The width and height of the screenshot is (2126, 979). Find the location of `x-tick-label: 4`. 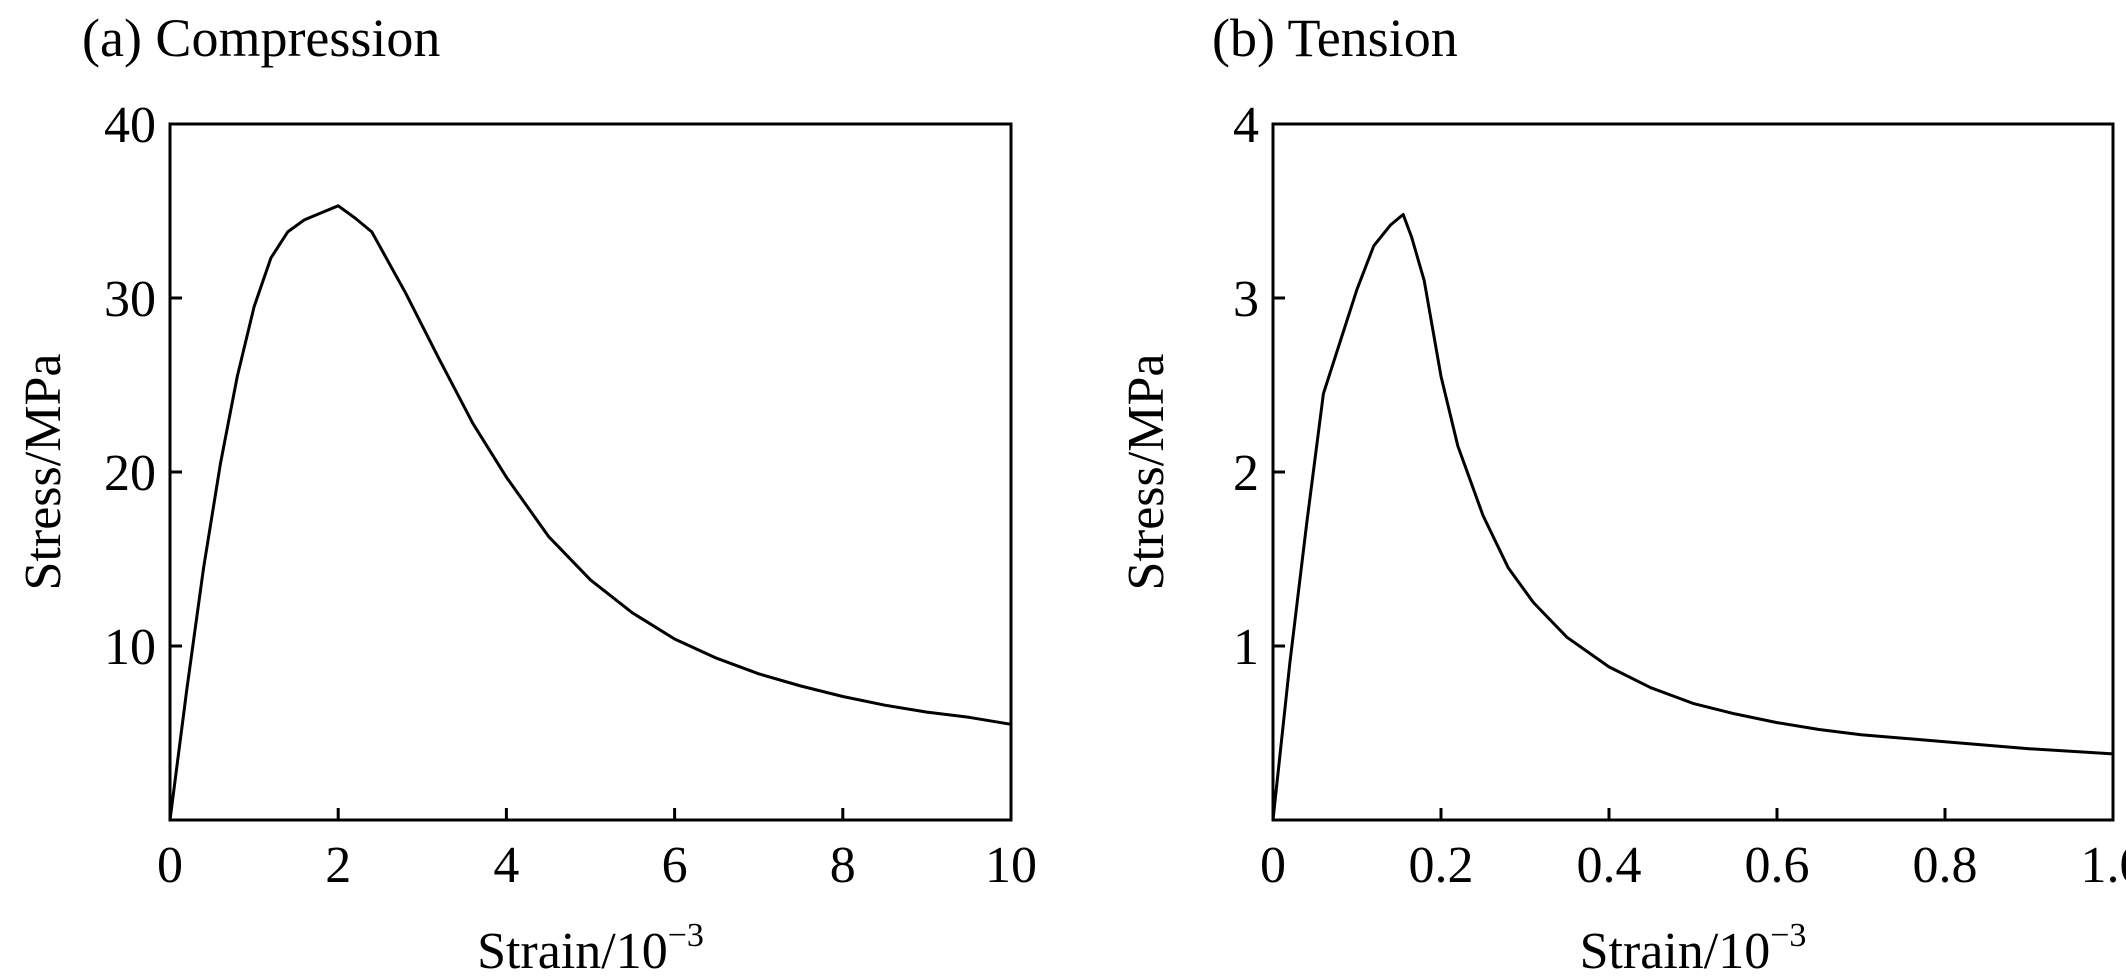

x-tick-label: 4 is located at coordinates (506, 865).